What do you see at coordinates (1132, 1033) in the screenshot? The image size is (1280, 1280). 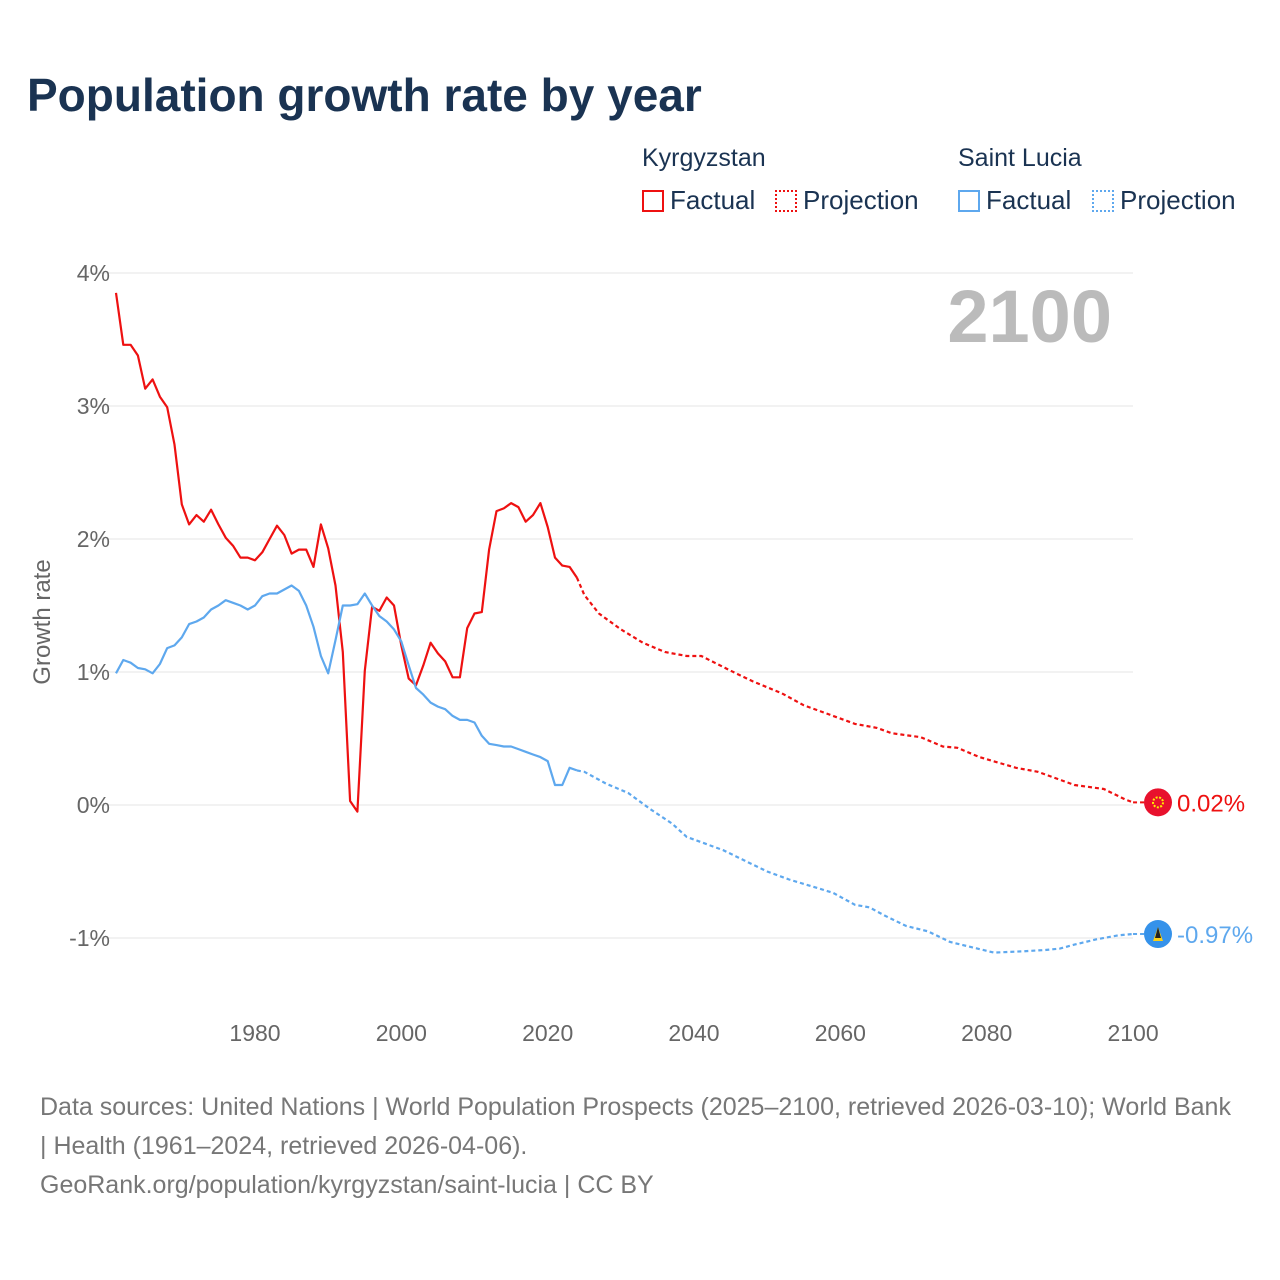 I see `x-tick-label: 2100` at bounding box center [1132, 1033].